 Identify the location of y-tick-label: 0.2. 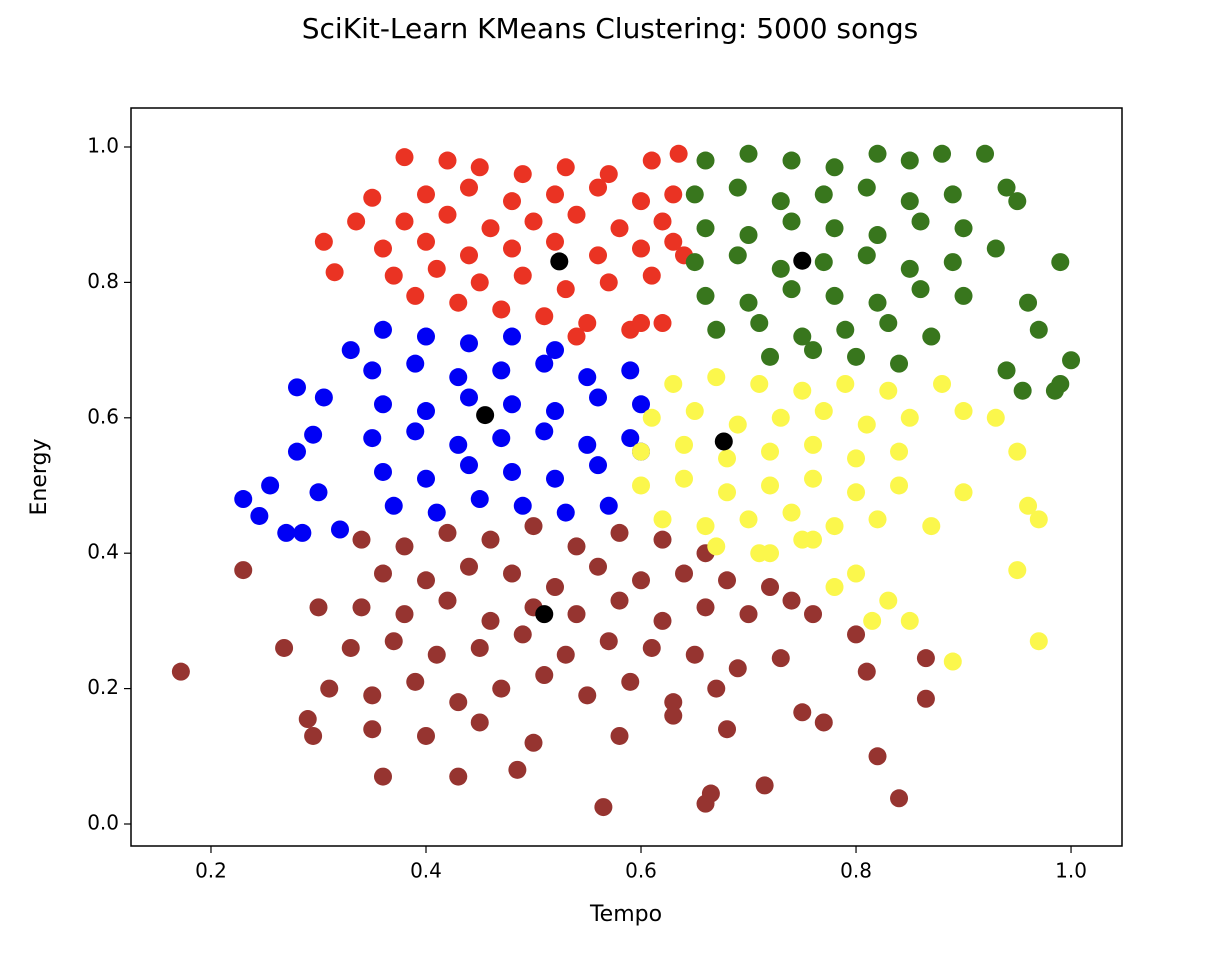
(103, 687).